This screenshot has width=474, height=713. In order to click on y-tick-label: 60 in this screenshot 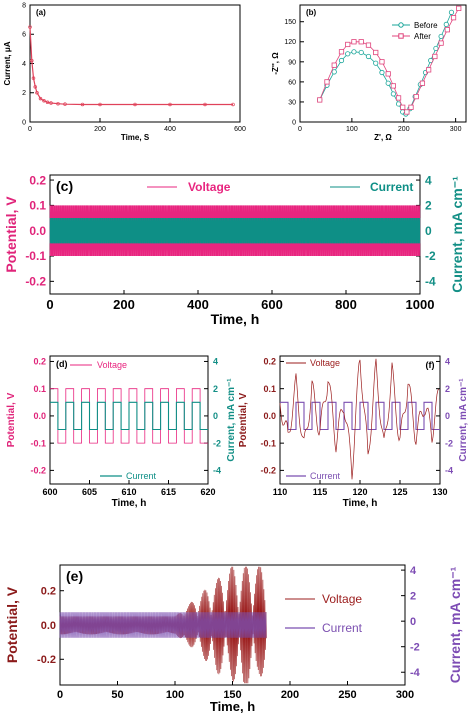, I will do `click(292, 82)`.